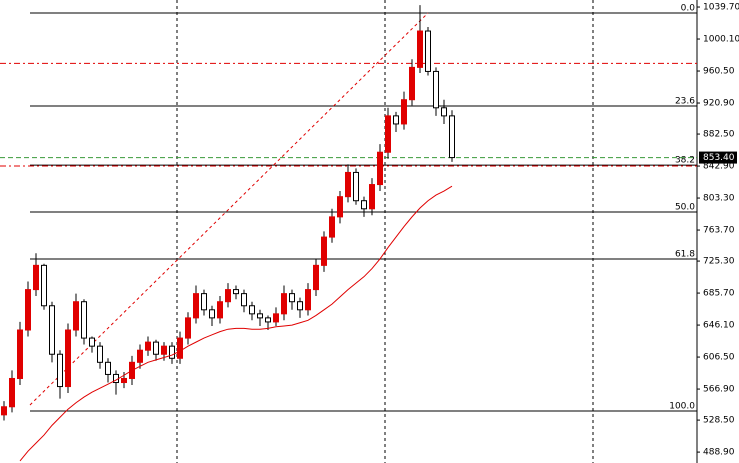 This screenshot has height=463, width=739. I want to click on fib-label: 23.6, so click(685, 102).